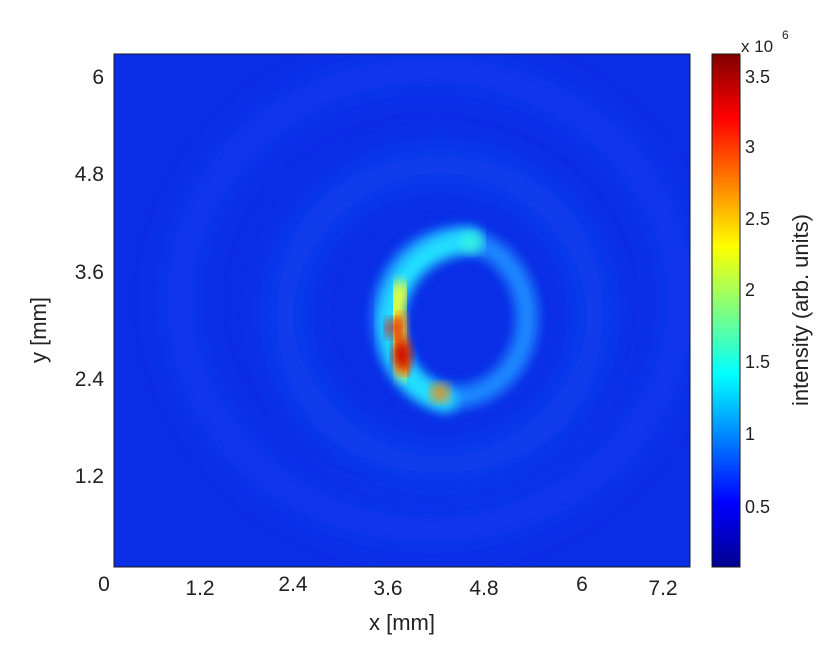 This screenshot has width=830, height=665. I want to click on hot-spot-red-lower, so click(402, 355).